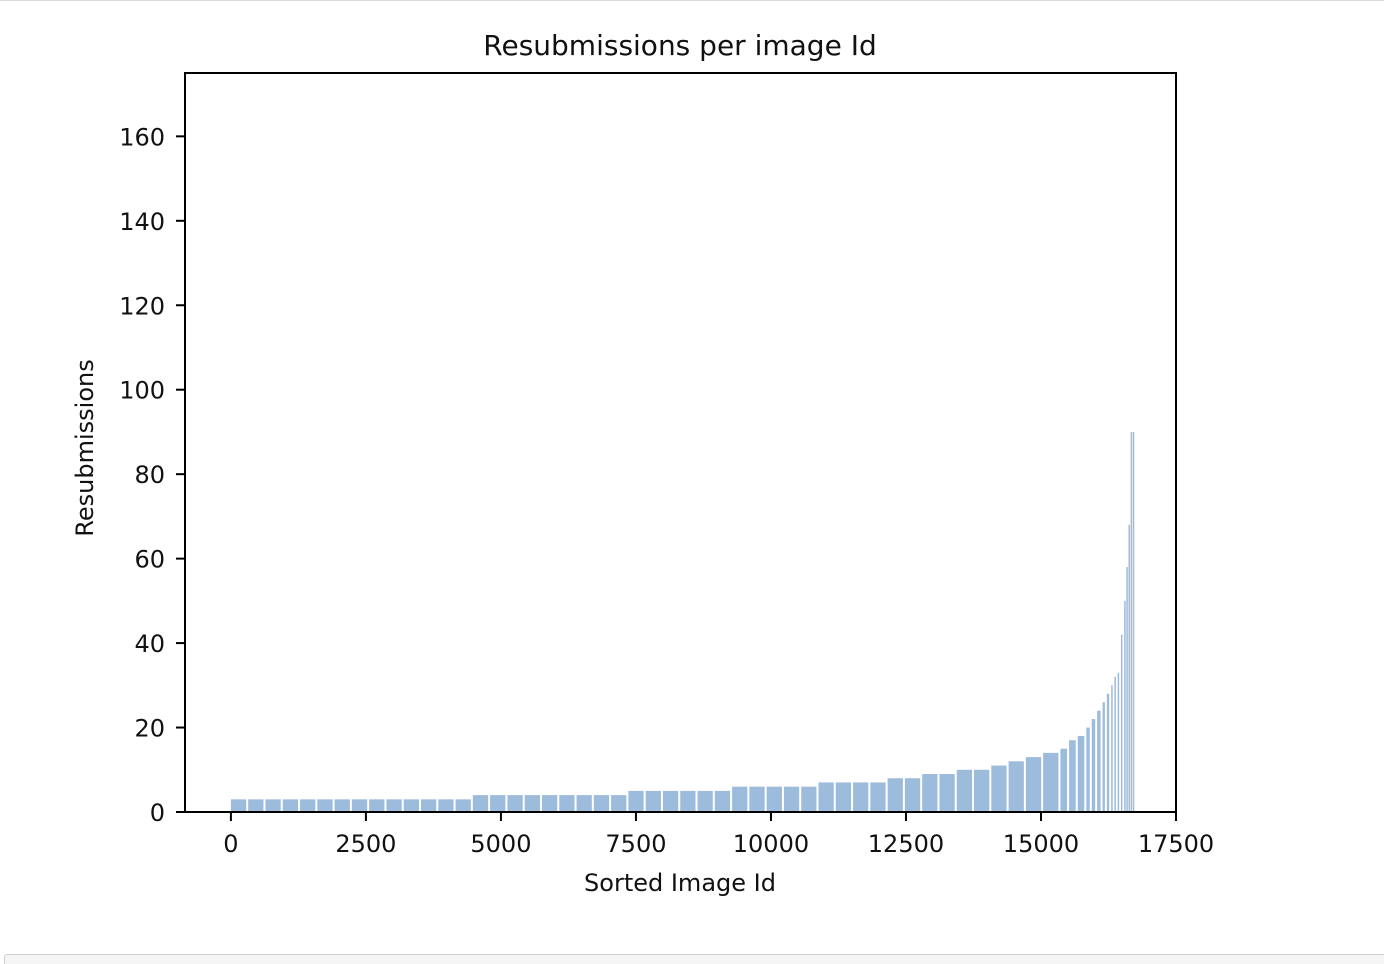 This screenshot has width=1384, height=964. What do you see at coordinates (142, 222) in the screenshot?
I see `y-tick-label: 140` at bounding box center [142, 222].